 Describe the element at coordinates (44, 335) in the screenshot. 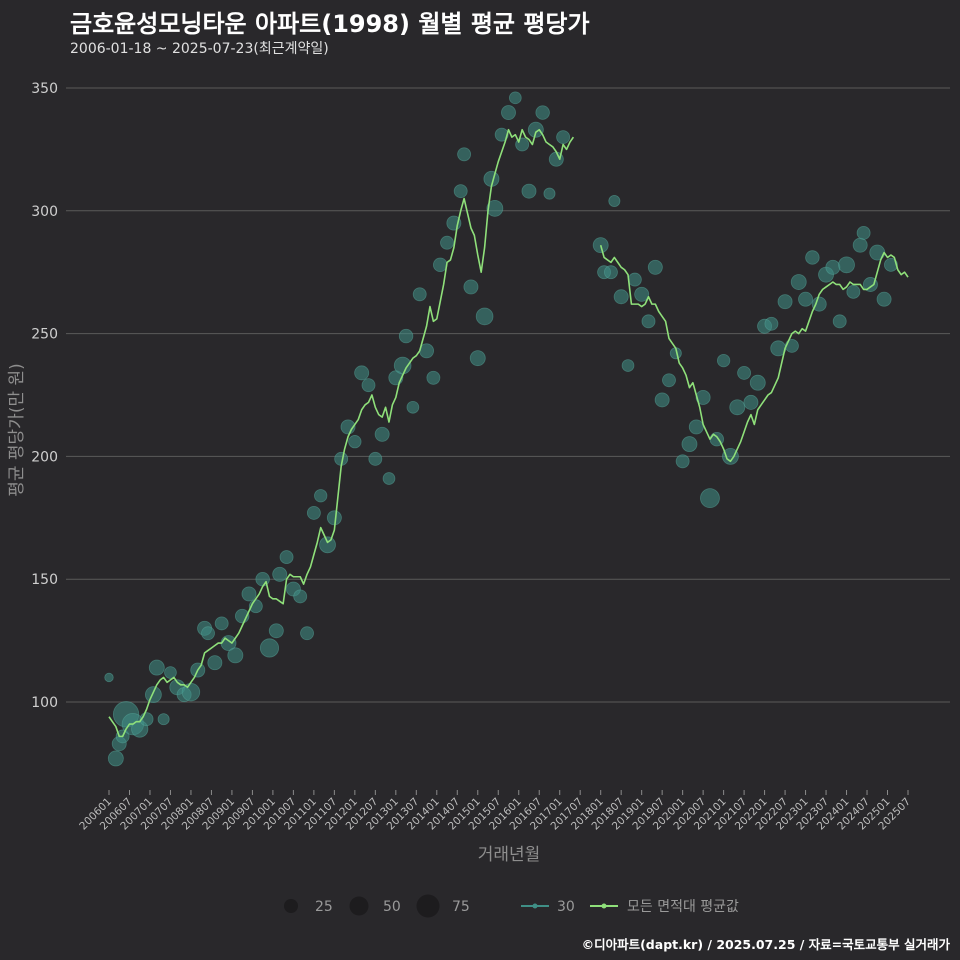

I see `y-tick-label: 250` at that location.